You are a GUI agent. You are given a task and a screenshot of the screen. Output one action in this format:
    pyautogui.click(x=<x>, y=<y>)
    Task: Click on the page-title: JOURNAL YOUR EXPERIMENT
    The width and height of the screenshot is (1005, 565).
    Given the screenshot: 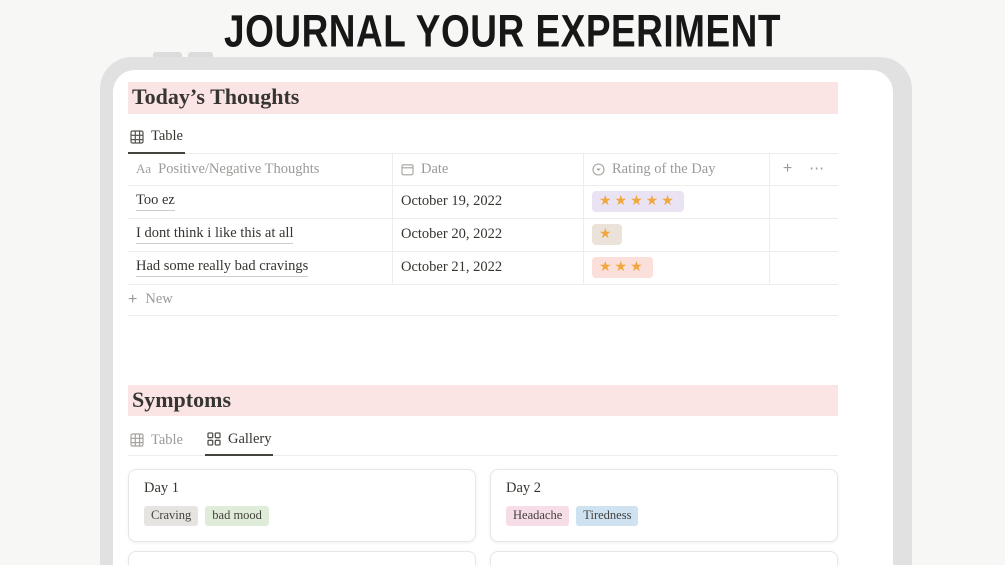 What is the action you would take?
    pyautogui.click(x=502, y=31)
    